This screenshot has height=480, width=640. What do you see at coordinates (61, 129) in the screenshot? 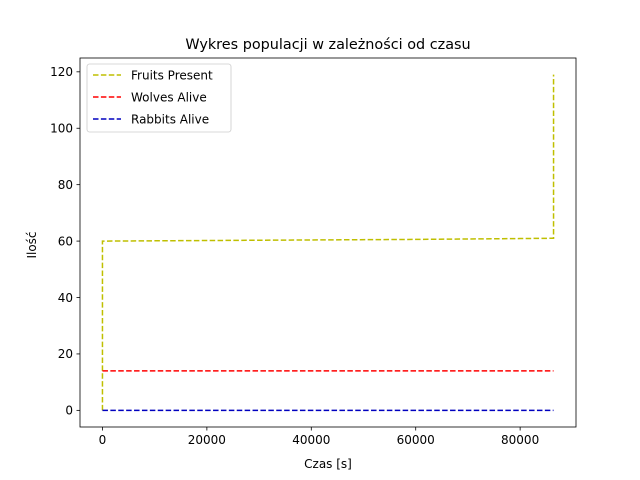
I see `y-tick-label: 100` at bounding box center [61, 129].